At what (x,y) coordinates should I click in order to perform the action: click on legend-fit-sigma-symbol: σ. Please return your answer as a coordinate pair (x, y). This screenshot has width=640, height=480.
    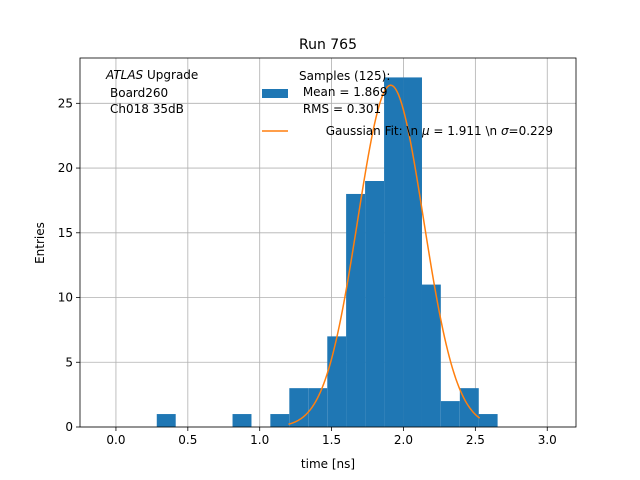
    Looking at the image, I should click on (505, 131).